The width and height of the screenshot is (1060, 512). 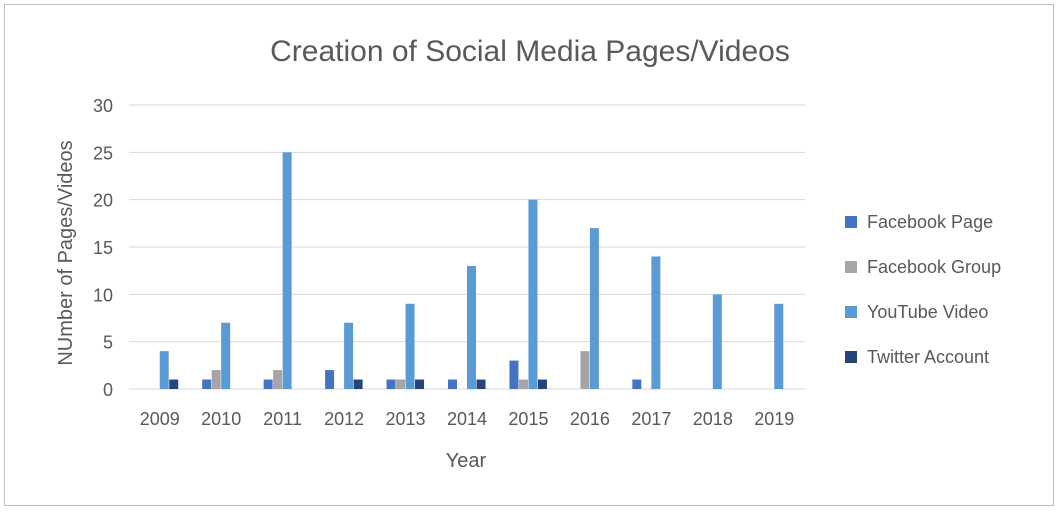 What do you see at coordinates (406, 419) in the screenshot?
I see `x-tick-label: 2013` at bounding box center [406, 419].